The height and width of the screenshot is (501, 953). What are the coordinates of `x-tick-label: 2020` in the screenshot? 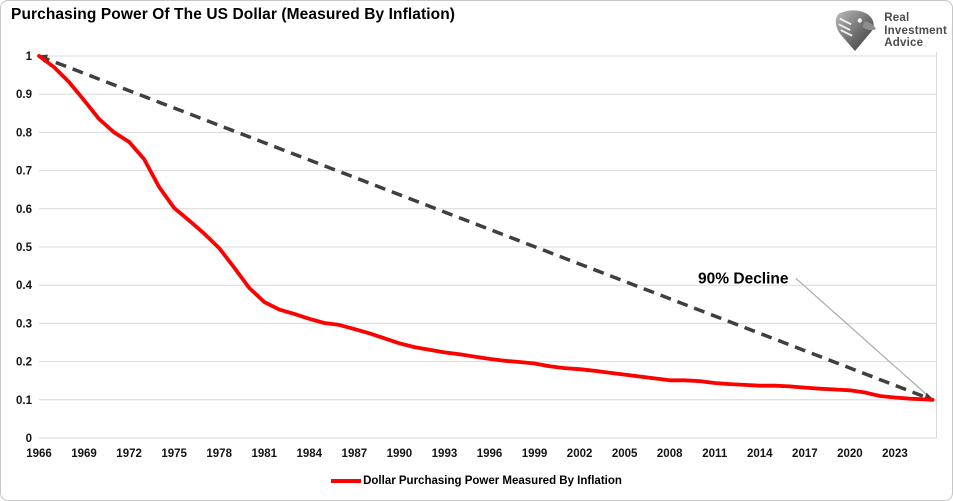 It's located at (850, 454).